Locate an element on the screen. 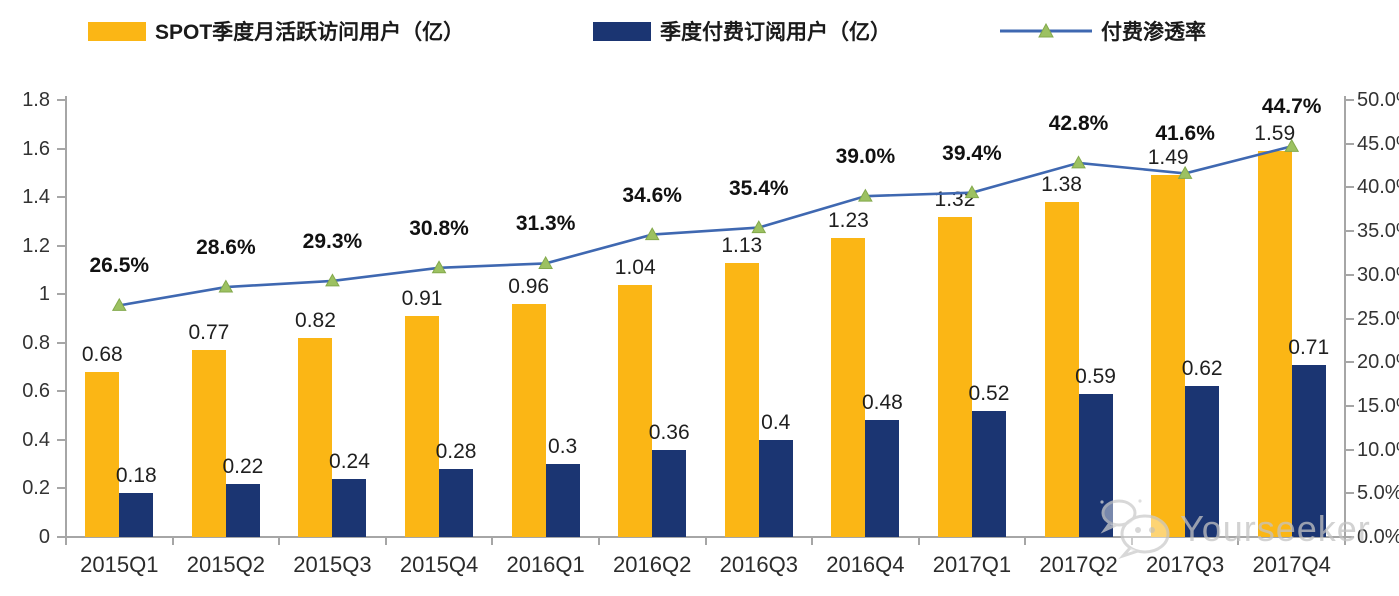 The width and height of the screenshot is (1399, 596). y-axis-left-tick-label: 0.8 is located at coordinates (36, 342).